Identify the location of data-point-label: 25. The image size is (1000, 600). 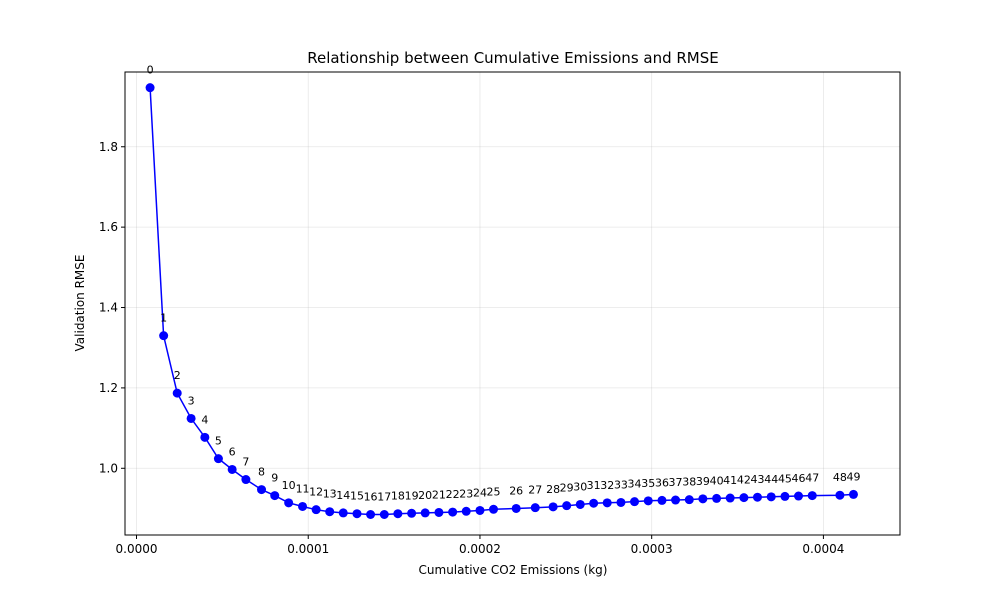
(494, 491).